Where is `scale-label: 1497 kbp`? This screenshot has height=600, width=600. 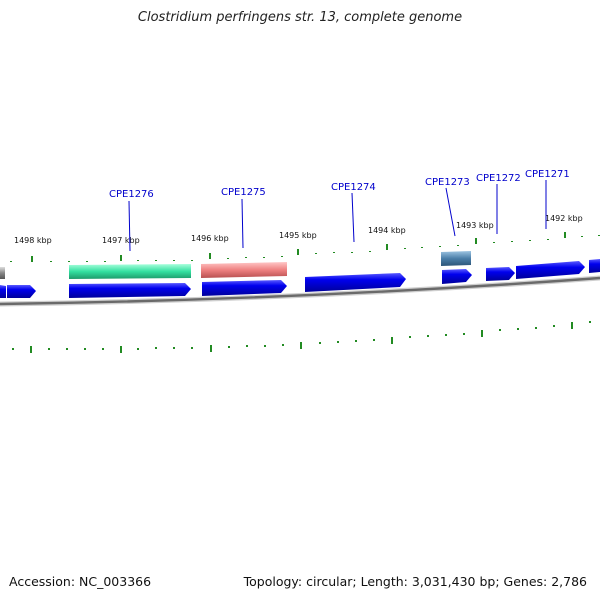
scale-label: 1497 kbp is located at coordinates (121, 240).